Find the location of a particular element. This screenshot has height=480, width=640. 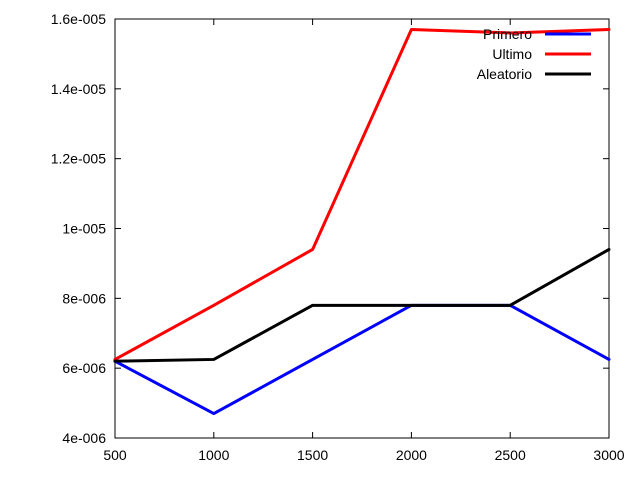

y-tick-label: 4e-006 is located at coordinates (84, 438).